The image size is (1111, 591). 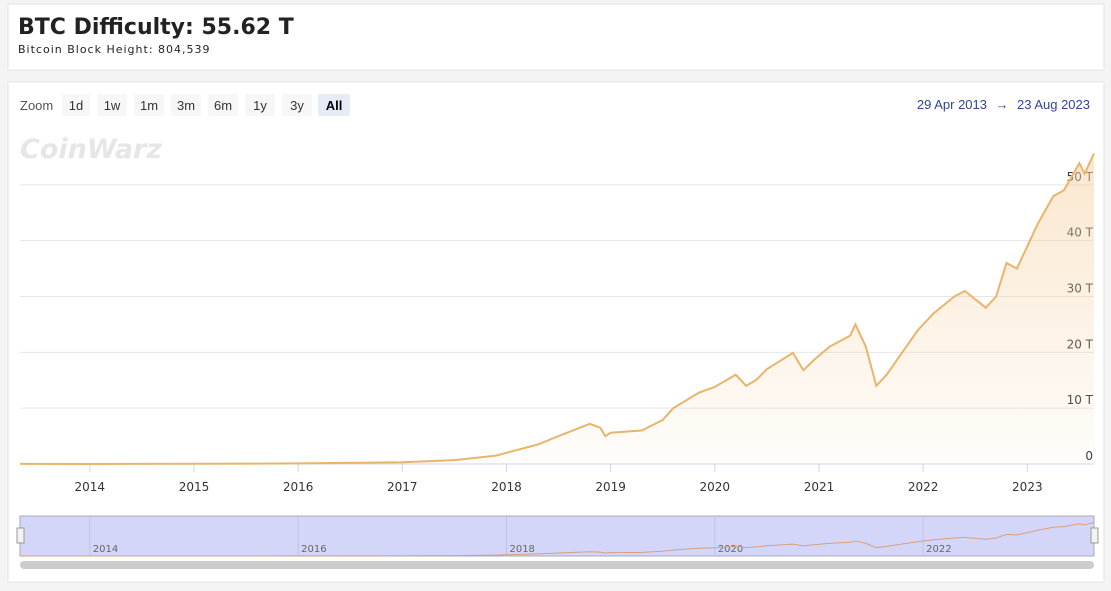 What do you see at coordinates (1027, 487) in the screenshot?
I see `x-tick-label: 2023` at bounding box center [1027, 487].